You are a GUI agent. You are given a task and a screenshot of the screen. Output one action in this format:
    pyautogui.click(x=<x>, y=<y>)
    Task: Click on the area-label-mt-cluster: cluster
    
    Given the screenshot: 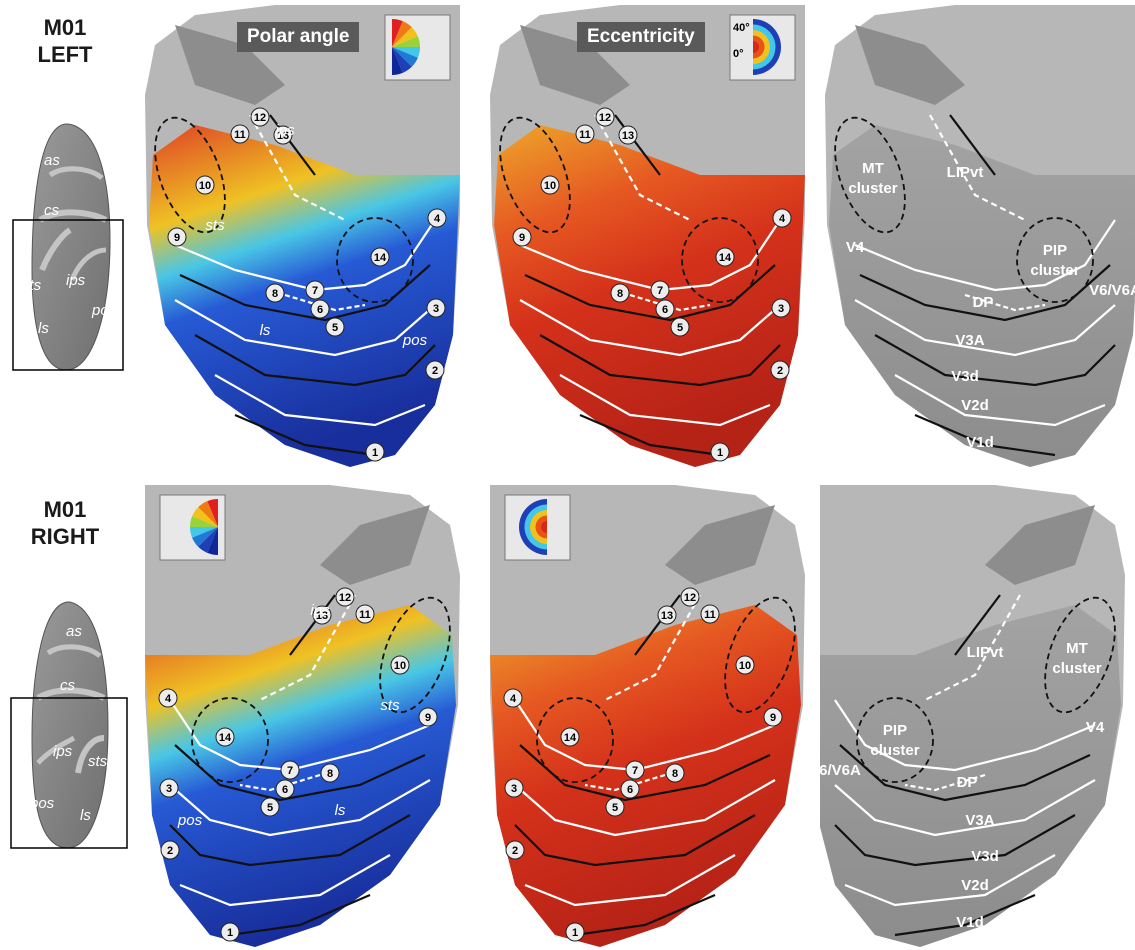 What is the action you would take?
    pyautogui.click(x=1076, y=668)
    